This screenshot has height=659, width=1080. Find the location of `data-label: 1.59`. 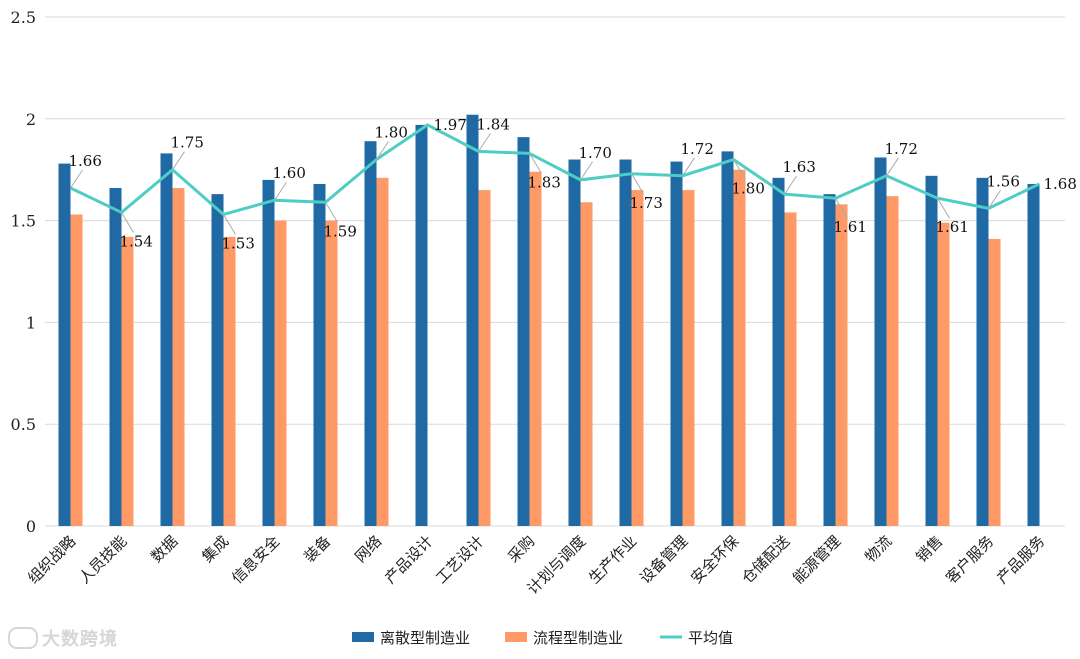

data-label: 1.59 is located at coordinates (340, 231).